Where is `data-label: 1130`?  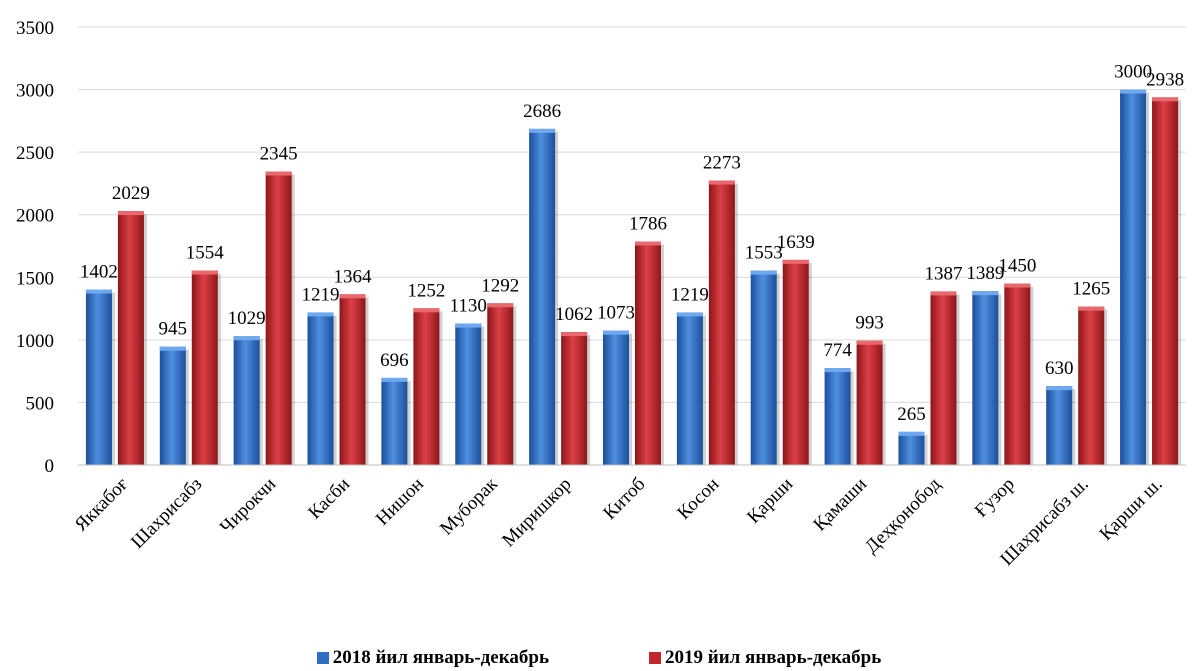
data-label: 1130 is located at coordinates (468, 306).